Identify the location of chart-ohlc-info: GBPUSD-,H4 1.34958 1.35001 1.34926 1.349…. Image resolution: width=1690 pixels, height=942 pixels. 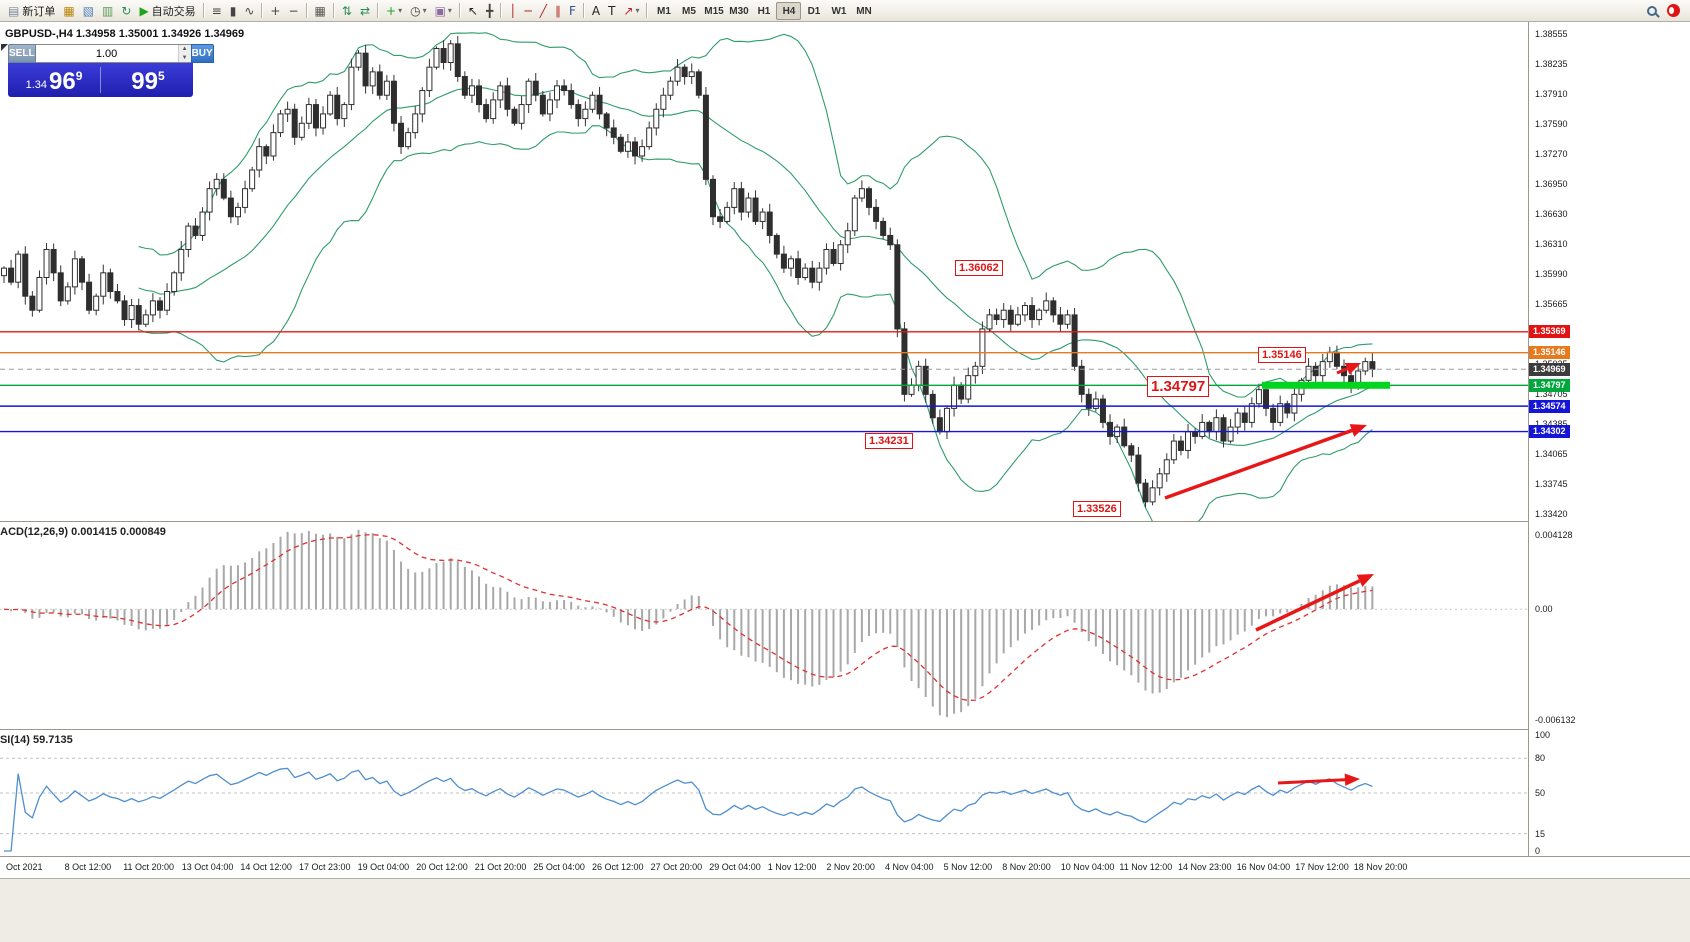
(125, 34).